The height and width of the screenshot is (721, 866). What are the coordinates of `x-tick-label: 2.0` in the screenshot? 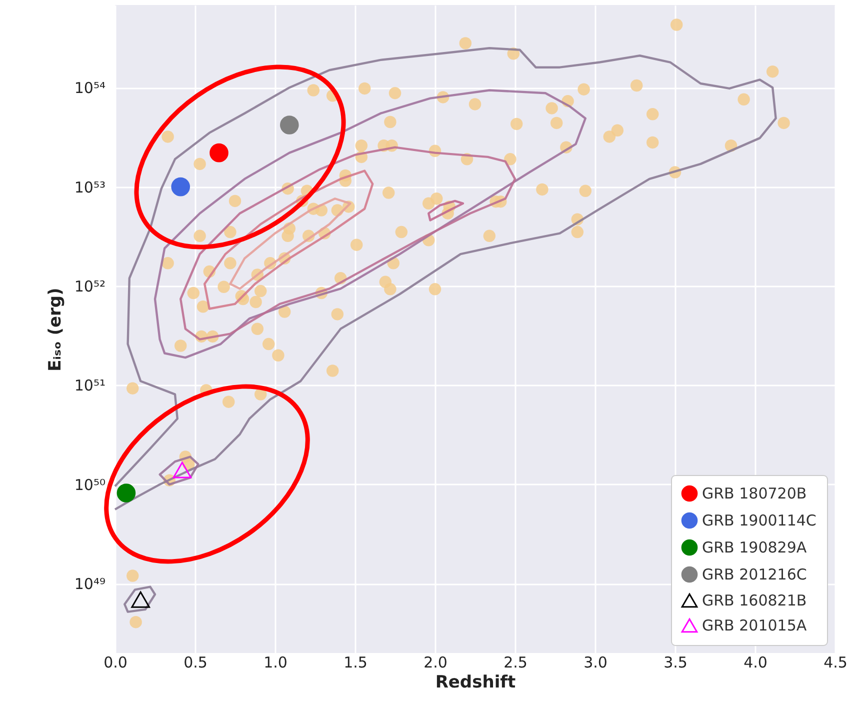 It's located at (436, 663).